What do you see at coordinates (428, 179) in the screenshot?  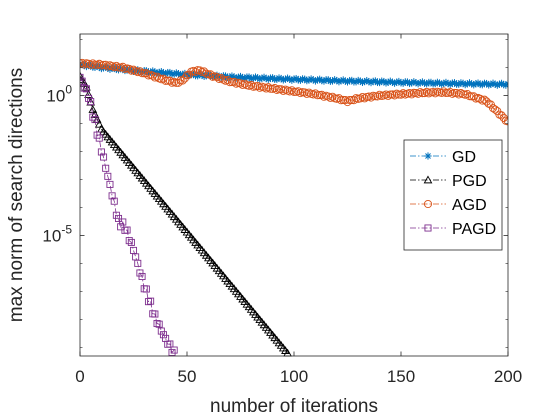 I see `legend-marker-pgd` at bounding box center [428, 179].